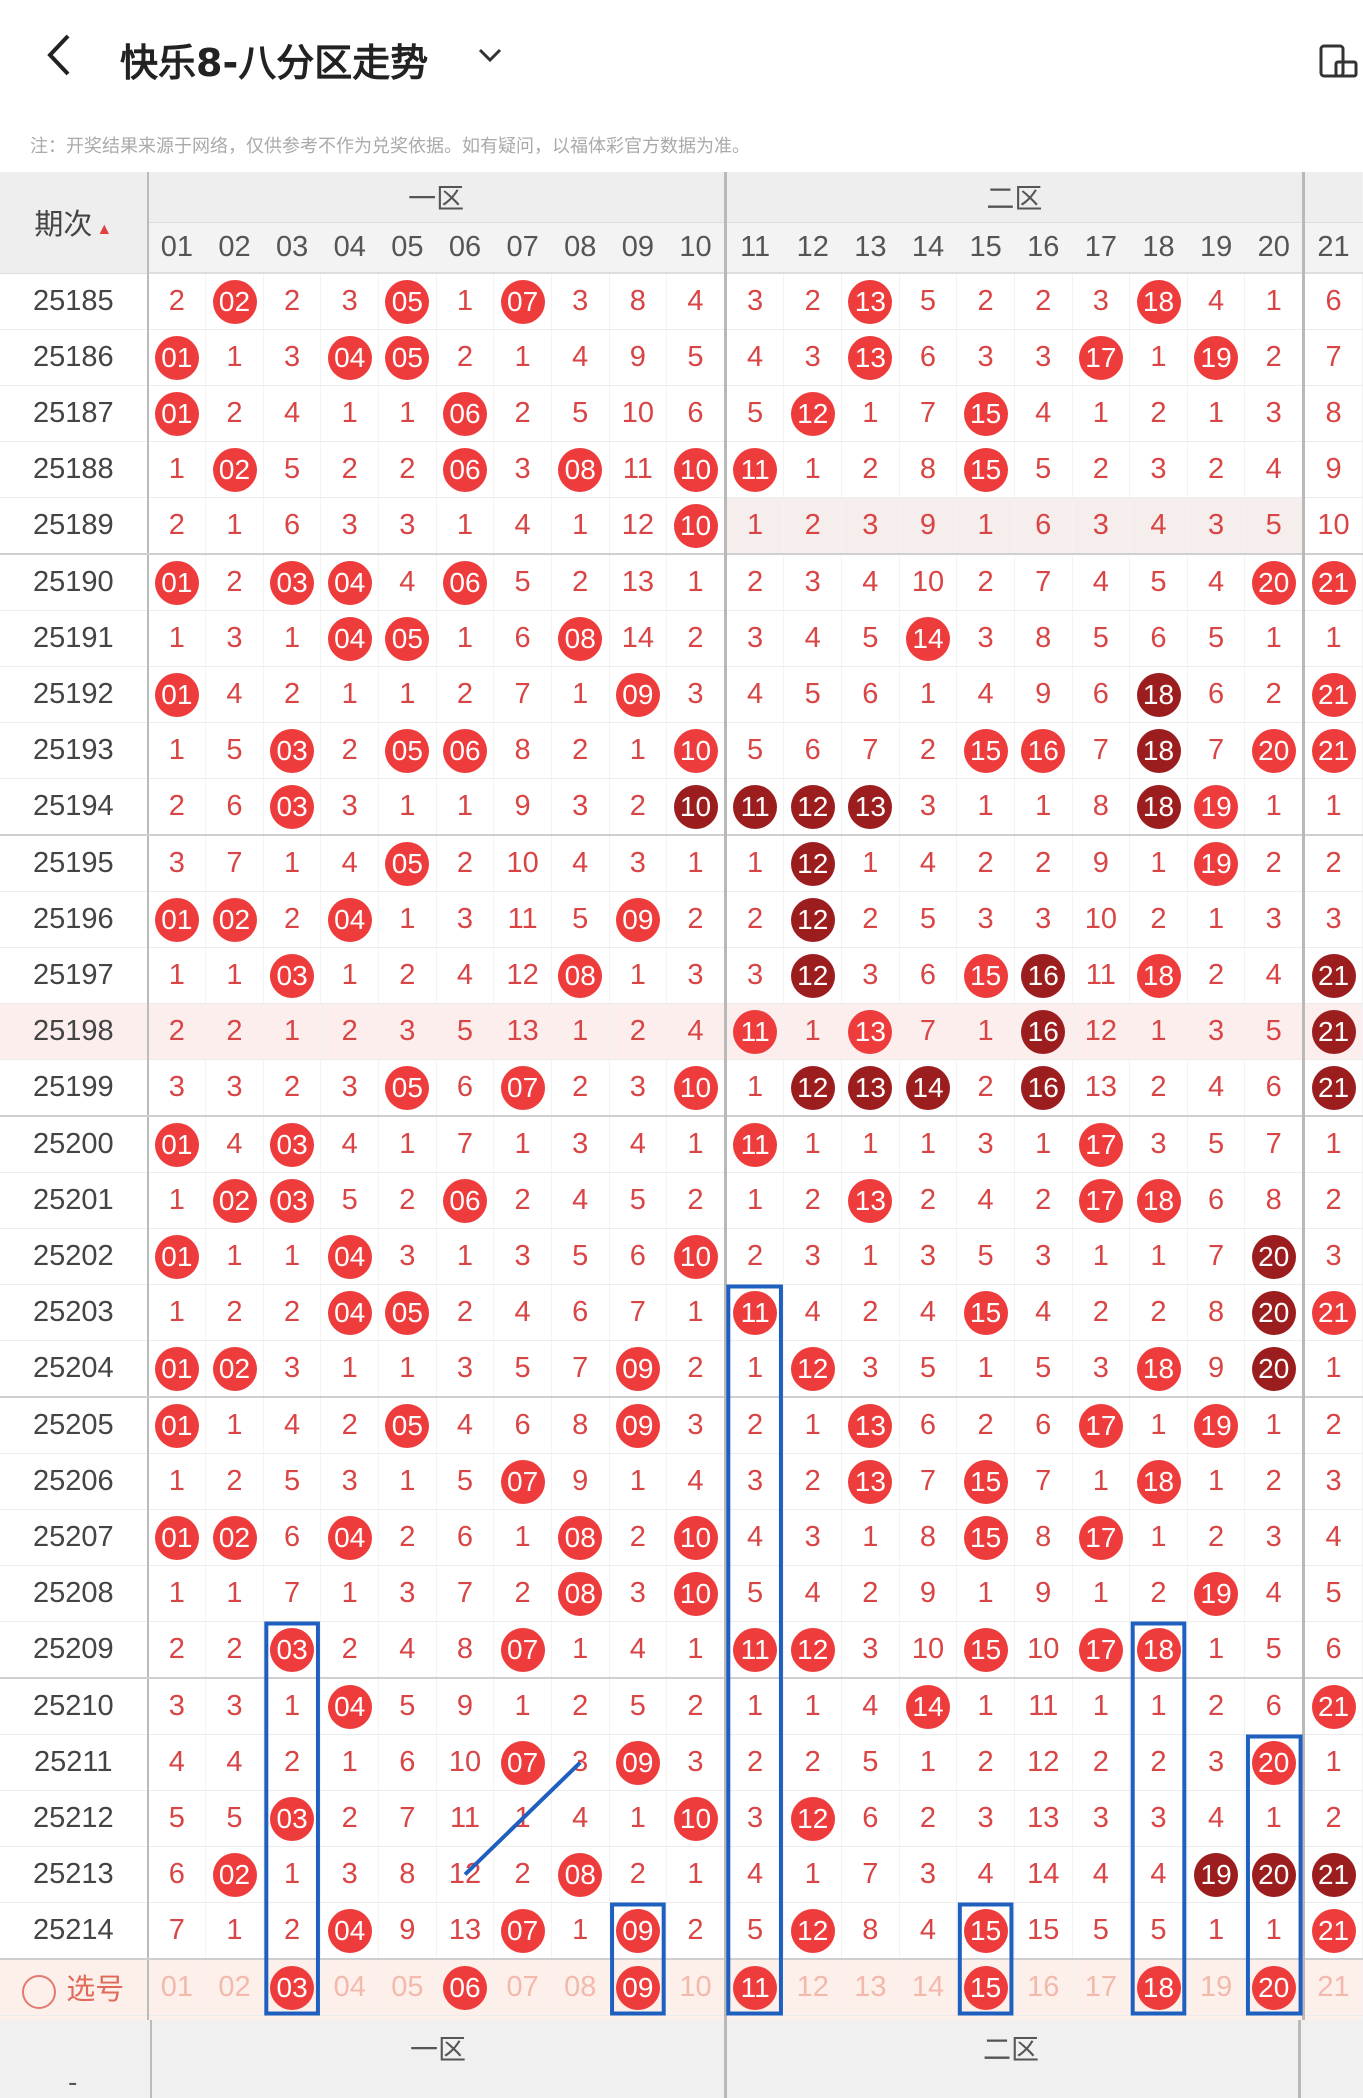 Image resolution: width=1363 pixels, height=2098 pixels. What do you see at coordinates (755, 1650) in the screenshot?
I see `cell: 11` at bounding box center [755, 1650].